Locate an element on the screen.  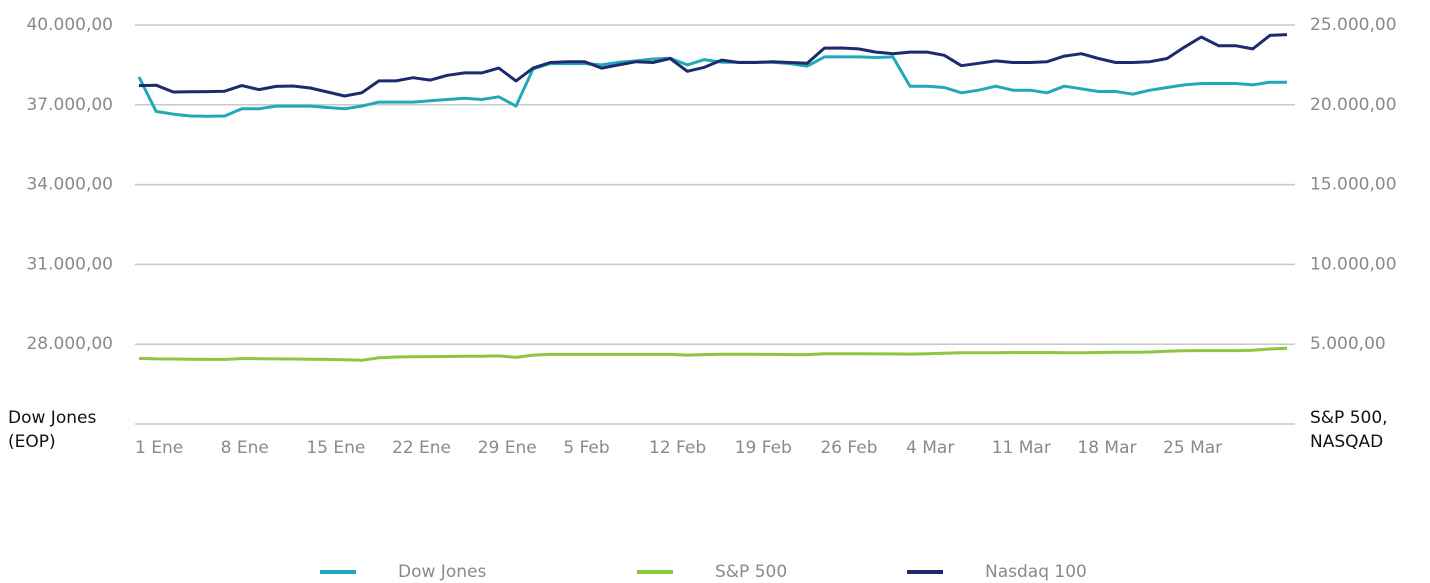
legend-label: Dow Jones is located at coordinates (442, 572).